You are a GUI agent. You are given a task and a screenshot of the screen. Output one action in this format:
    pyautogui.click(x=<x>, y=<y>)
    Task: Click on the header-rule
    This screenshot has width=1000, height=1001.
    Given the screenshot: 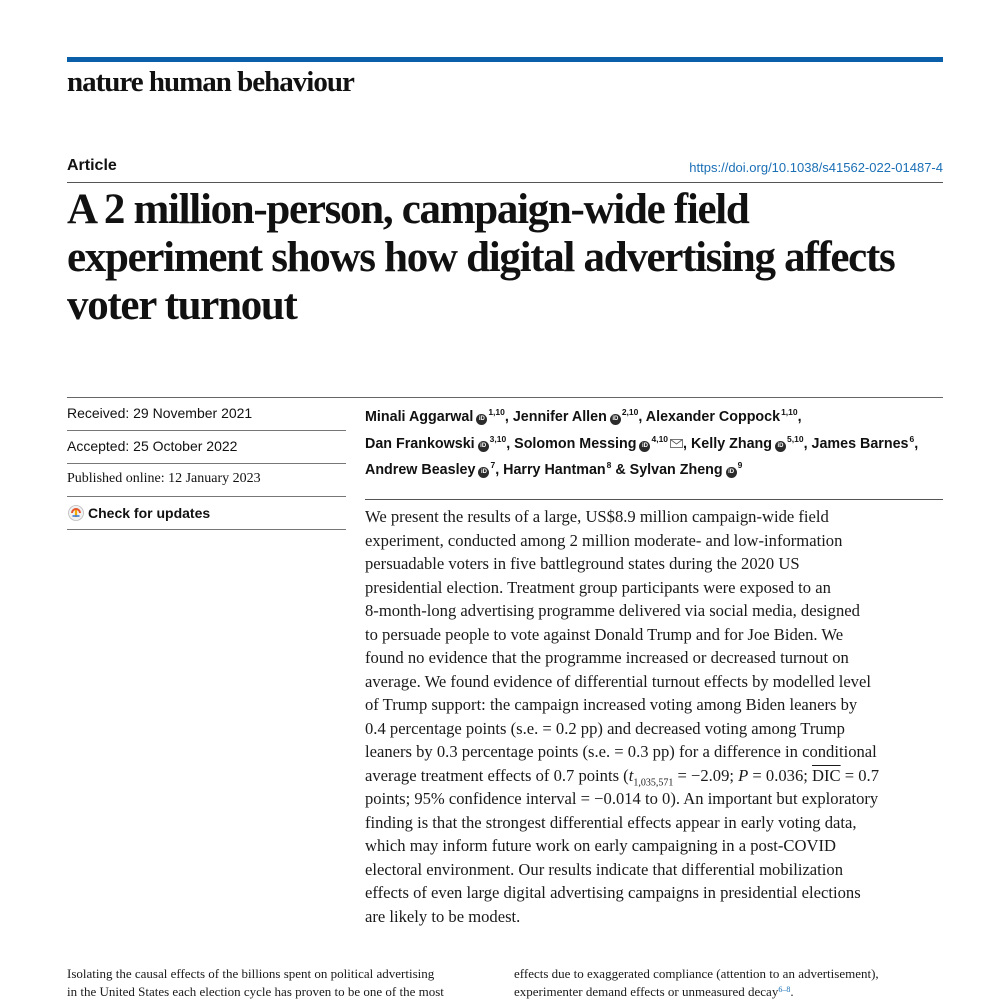 What is the action you would take?
    pyautogui.click(x=505, y=182)
    